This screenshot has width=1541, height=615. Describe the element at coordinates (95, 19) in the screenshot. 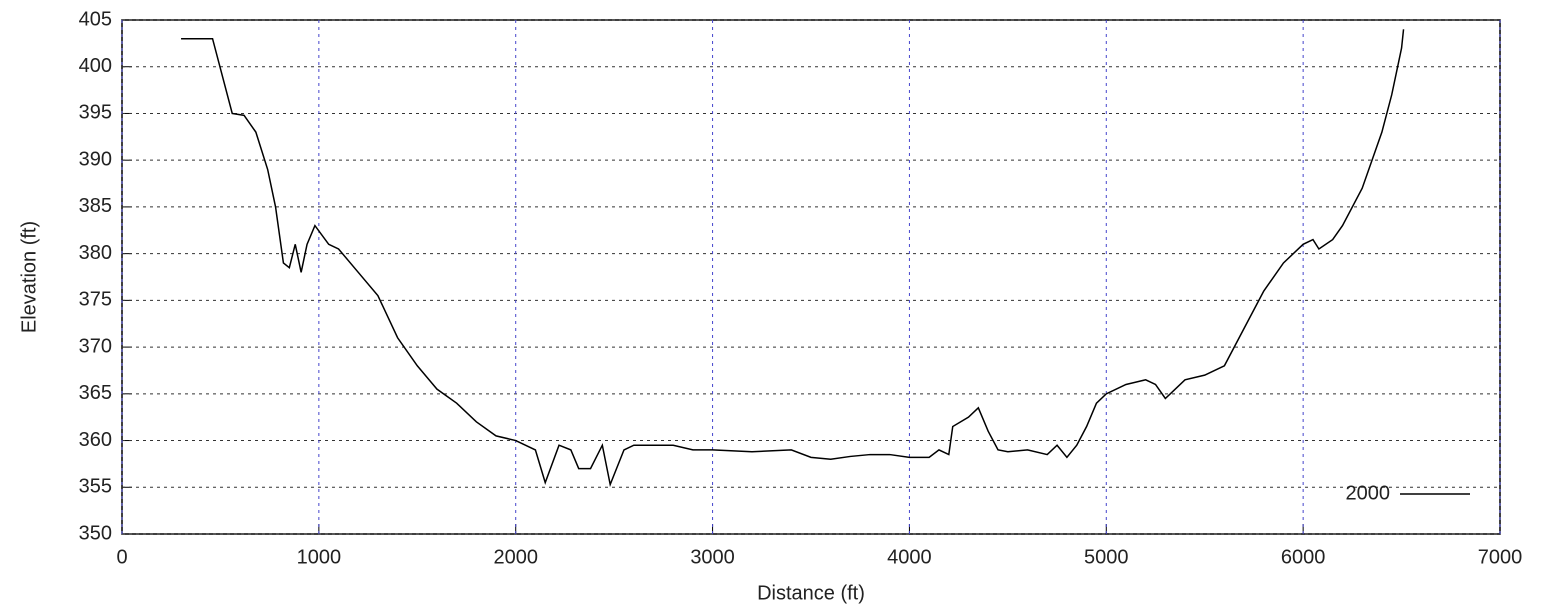

I see `y-tick-label: 405` at that location.